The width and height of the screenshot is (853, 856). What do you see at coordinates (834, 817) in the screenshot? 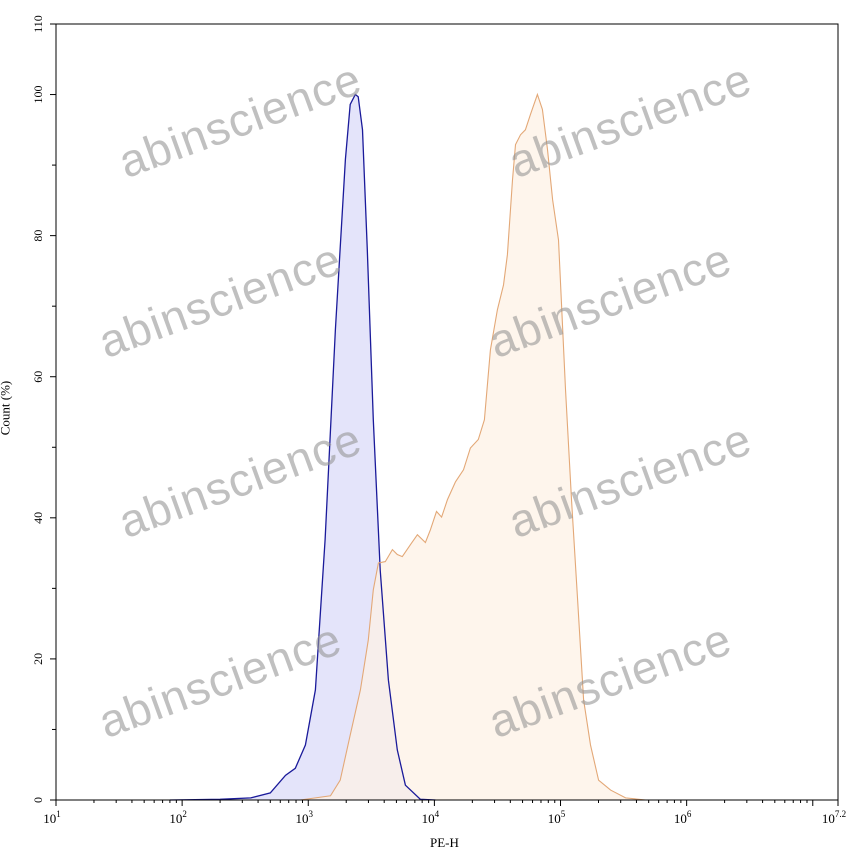
I see `x-tick-label: 107.2` at bounding box center [834, 817].